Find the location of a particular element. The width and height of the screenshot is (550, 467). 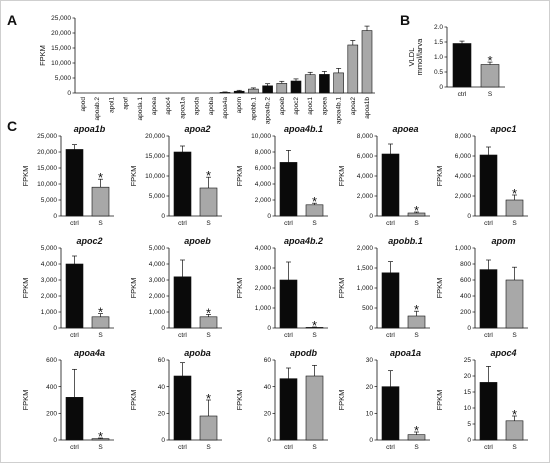

y-tick-label: 6,000 is located at coordinates (365, 156).